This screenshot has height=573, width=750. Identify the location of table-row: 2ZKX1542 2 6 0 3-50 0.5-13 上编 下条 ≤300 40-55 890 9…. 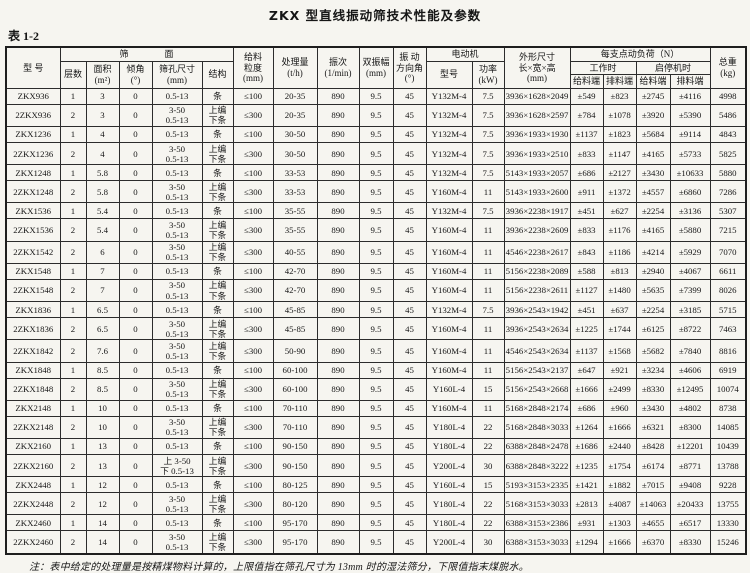
(376, 252).